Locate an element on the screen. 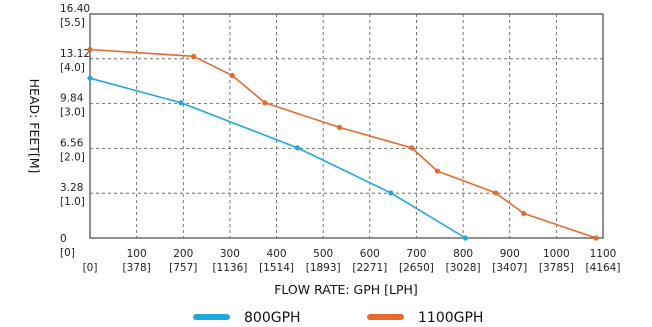  y-tick-label: 3.28 is located at coordinates (71, 188).